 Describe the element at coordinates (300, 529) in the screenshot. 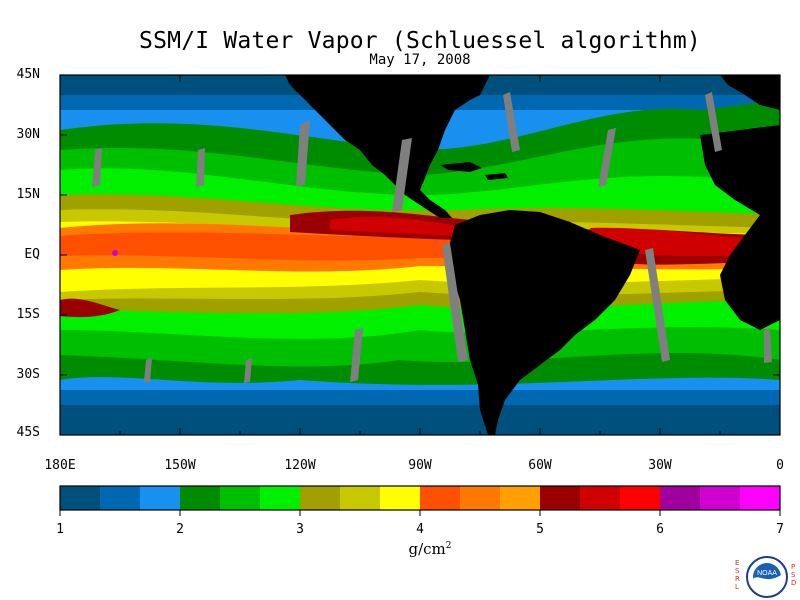

I see `colorbar-tick-label: 3` at that location.